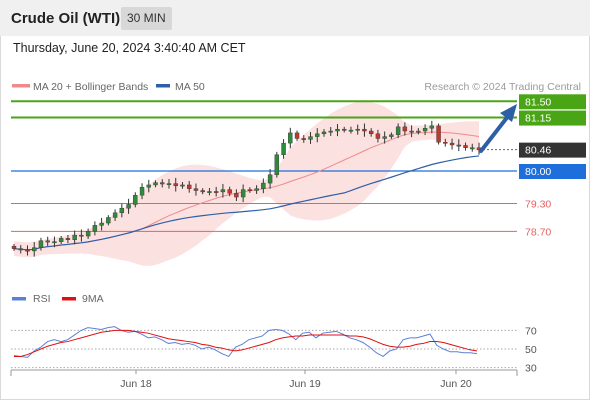 This screenshot has width=590, height=400. Describe the element at coordinates (531, 369) in the screenshot. I see `rsi-tick-label: 30` at that location.